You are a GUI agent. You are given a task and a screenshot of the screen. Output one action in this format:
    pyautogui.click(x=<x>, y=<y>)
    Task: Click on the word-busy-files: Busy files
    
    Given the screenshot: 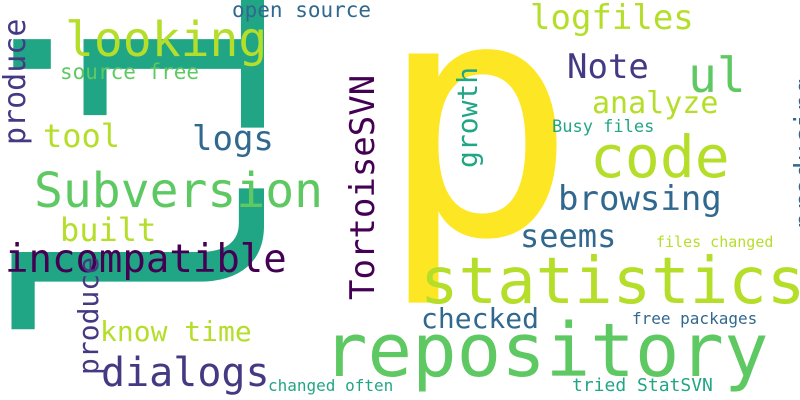 What is the action you would take?
    pyautogui.click(x=603, y=127)
    